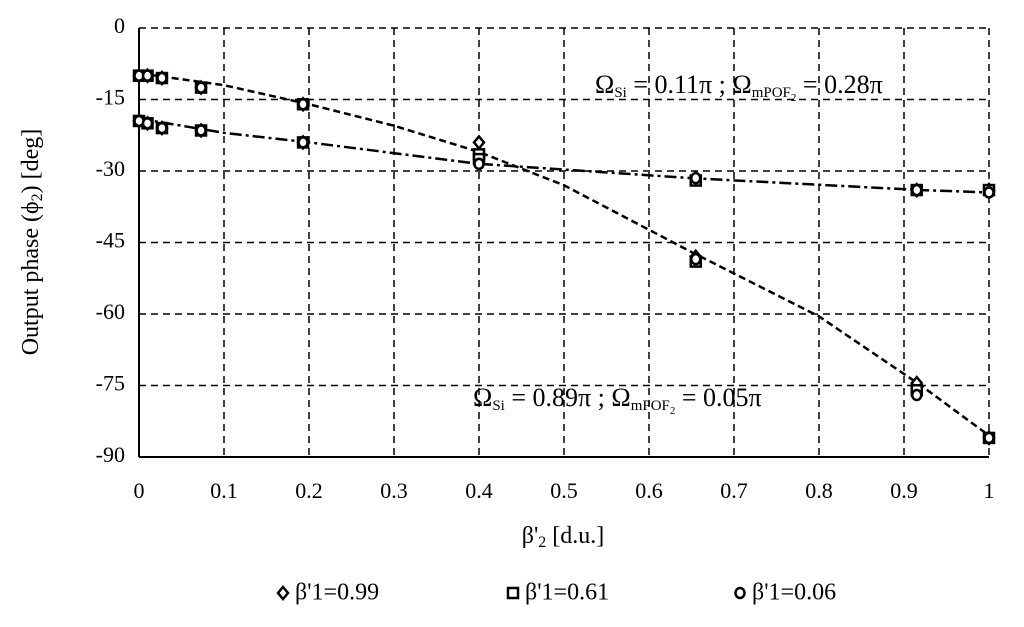 Image resolution: width=1024 pixels, height=627 pixels. I want to click on legend-label: β'1=0.06, so click(794, 593).